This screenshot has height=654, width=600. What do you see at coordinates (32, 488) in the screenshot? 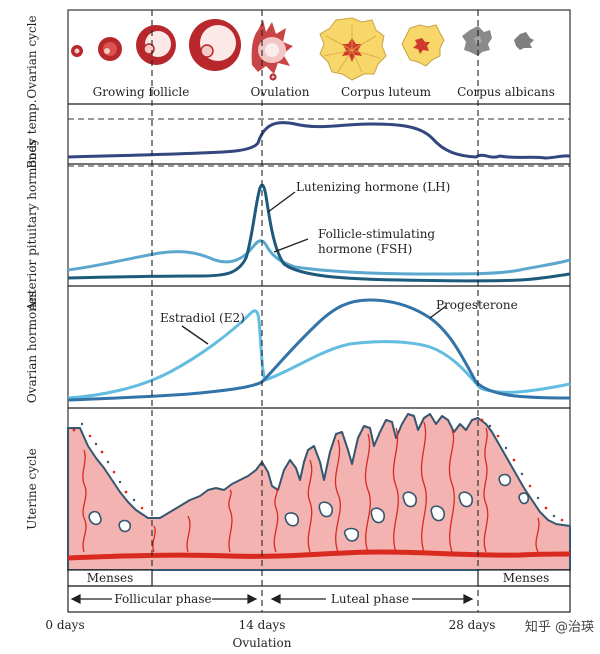
I see `row-label-uterine: Uterine cycle` at bounding box center [32, 488].